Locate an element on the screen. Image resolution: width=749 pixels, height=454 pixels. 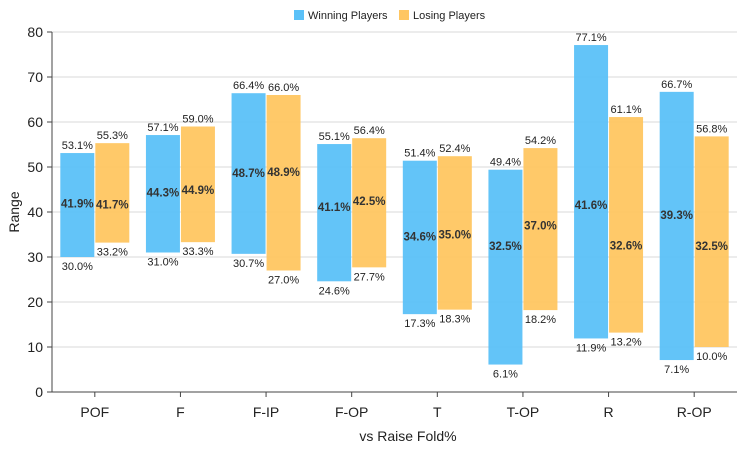
mid-value-label: 34.6% is located at coordinates (420, 237).